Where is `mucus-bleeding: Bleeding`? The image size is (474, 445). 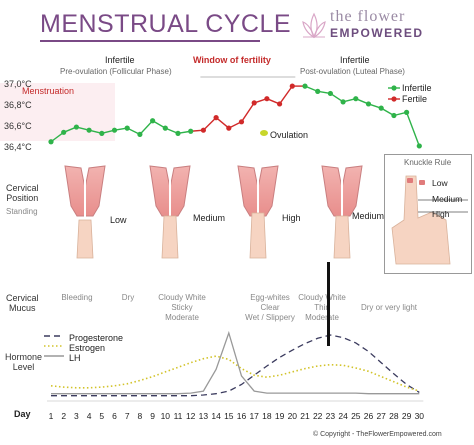
mucus-bleeding: Bleeding is located at coordinates (77, 297).